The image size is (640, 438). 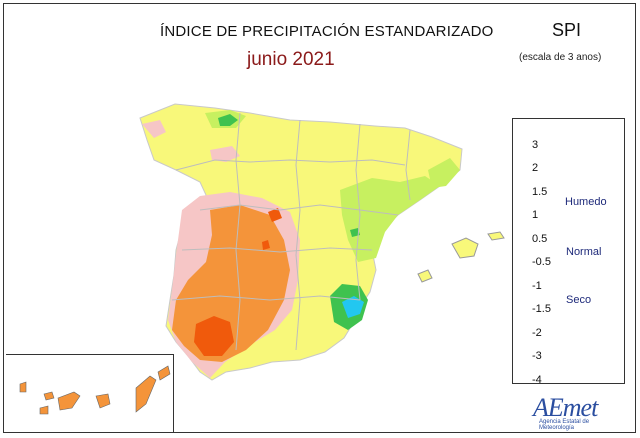 What do you see at coordinates (541, 262) in the screenshot?
I see `legend-tick-label: -0.5` at bounding box center [541, 262].